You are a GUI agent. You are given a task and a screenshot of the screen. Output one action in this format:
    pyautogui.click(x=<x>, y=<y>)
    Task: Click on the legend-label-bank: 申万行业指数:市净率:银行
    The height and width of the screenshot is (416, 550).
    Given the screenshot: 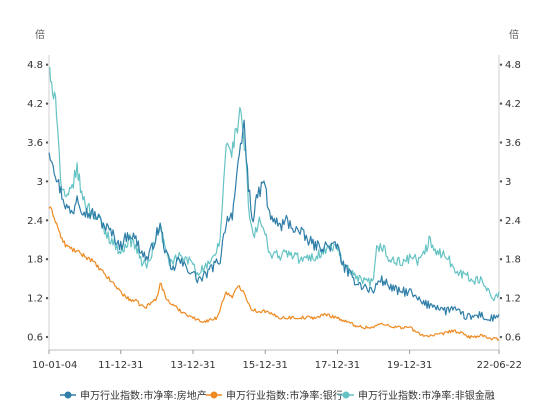 What is the action you would take?
    pyautogui.click(x=284, y=395)
    